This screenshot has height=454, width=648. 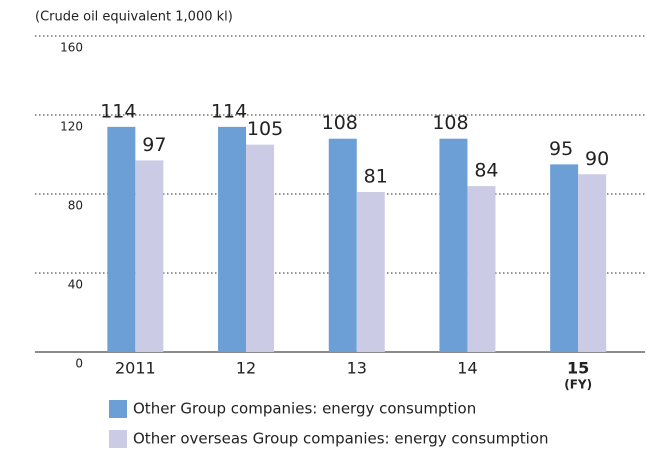 What do you see at coordinates (134, 17) in the screenshot?
I see `y-axis-label: (Crude oil equivalent 1,000 kl)` at bounding box center [134, 17].